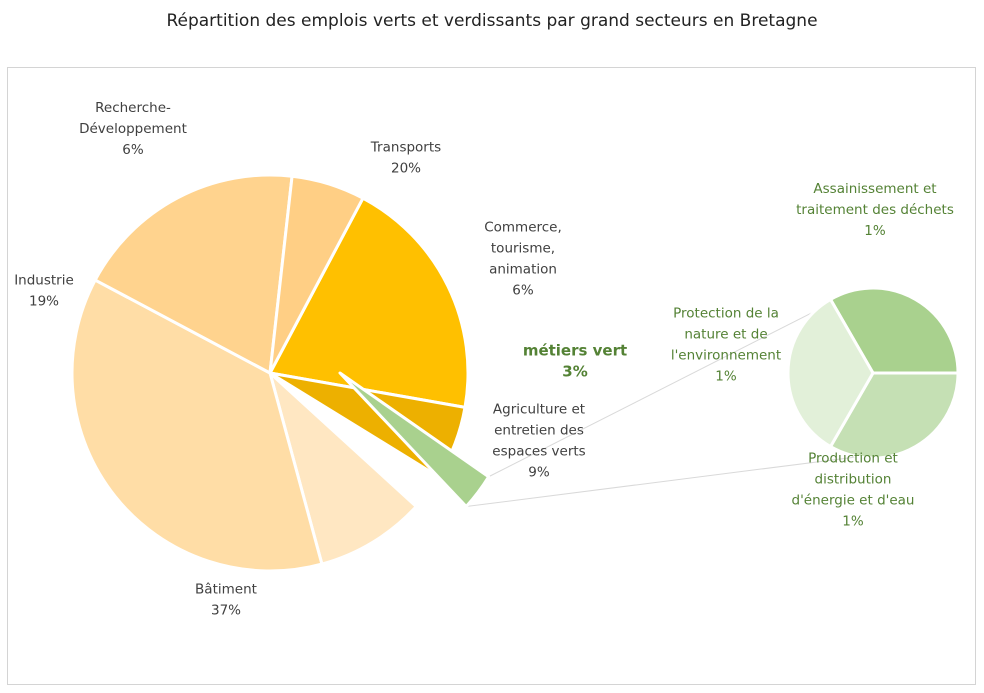  Describe the element at coordinates (726, 314) in the screenshot. I see `protection-de-la-label-line: Protection de la` at that location.